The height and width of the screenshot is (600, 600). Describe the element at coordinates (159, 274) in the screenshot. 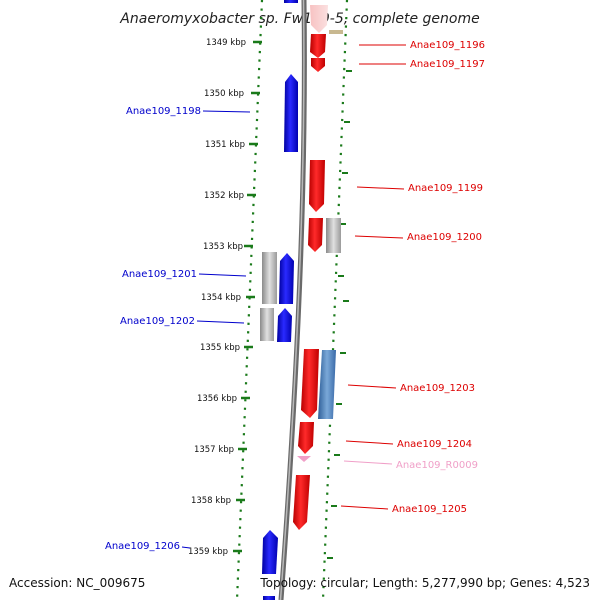

I see `gene-label: Anae109_1201` at that location.